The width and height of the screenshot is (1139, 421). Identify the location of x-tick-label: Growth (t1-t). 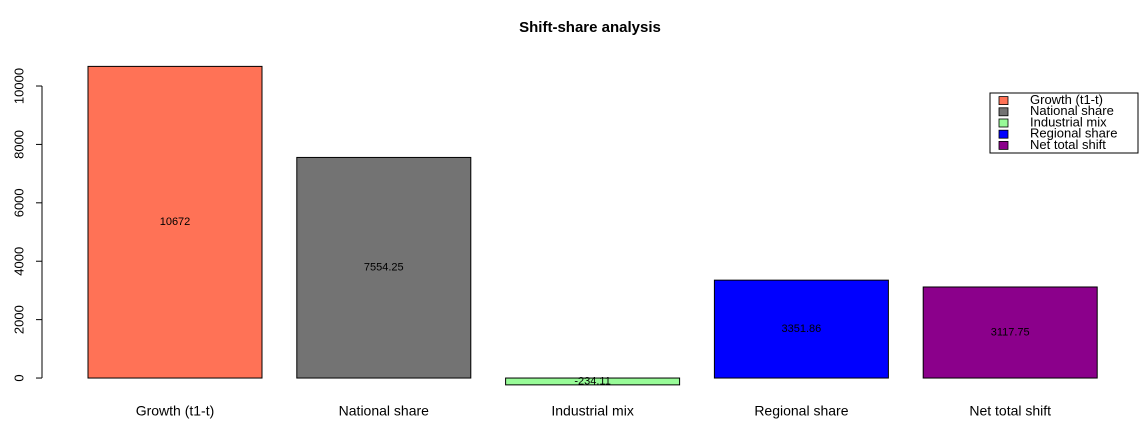
(175, 411).